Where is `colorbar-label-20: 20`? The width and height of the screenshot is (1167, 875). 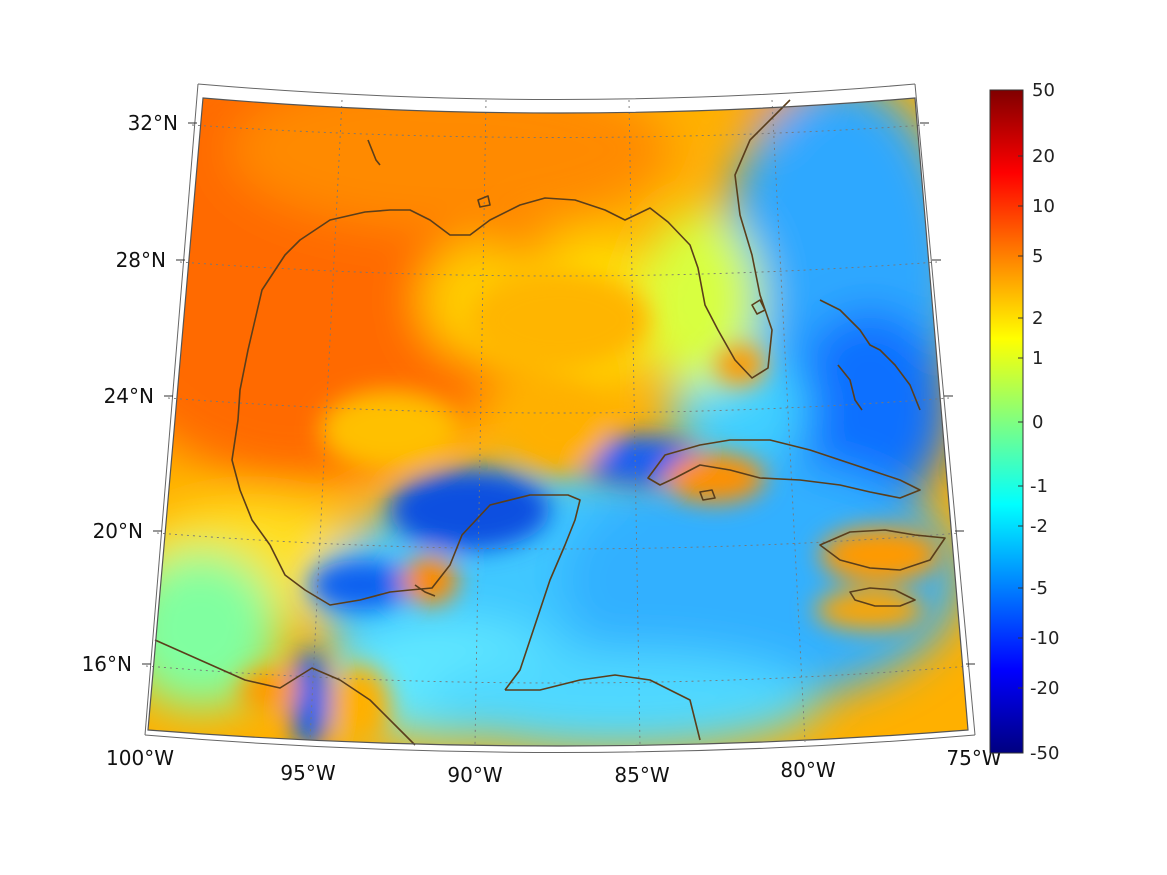 colorbar-label-20: 20 is located at coordinates (1043, 156).